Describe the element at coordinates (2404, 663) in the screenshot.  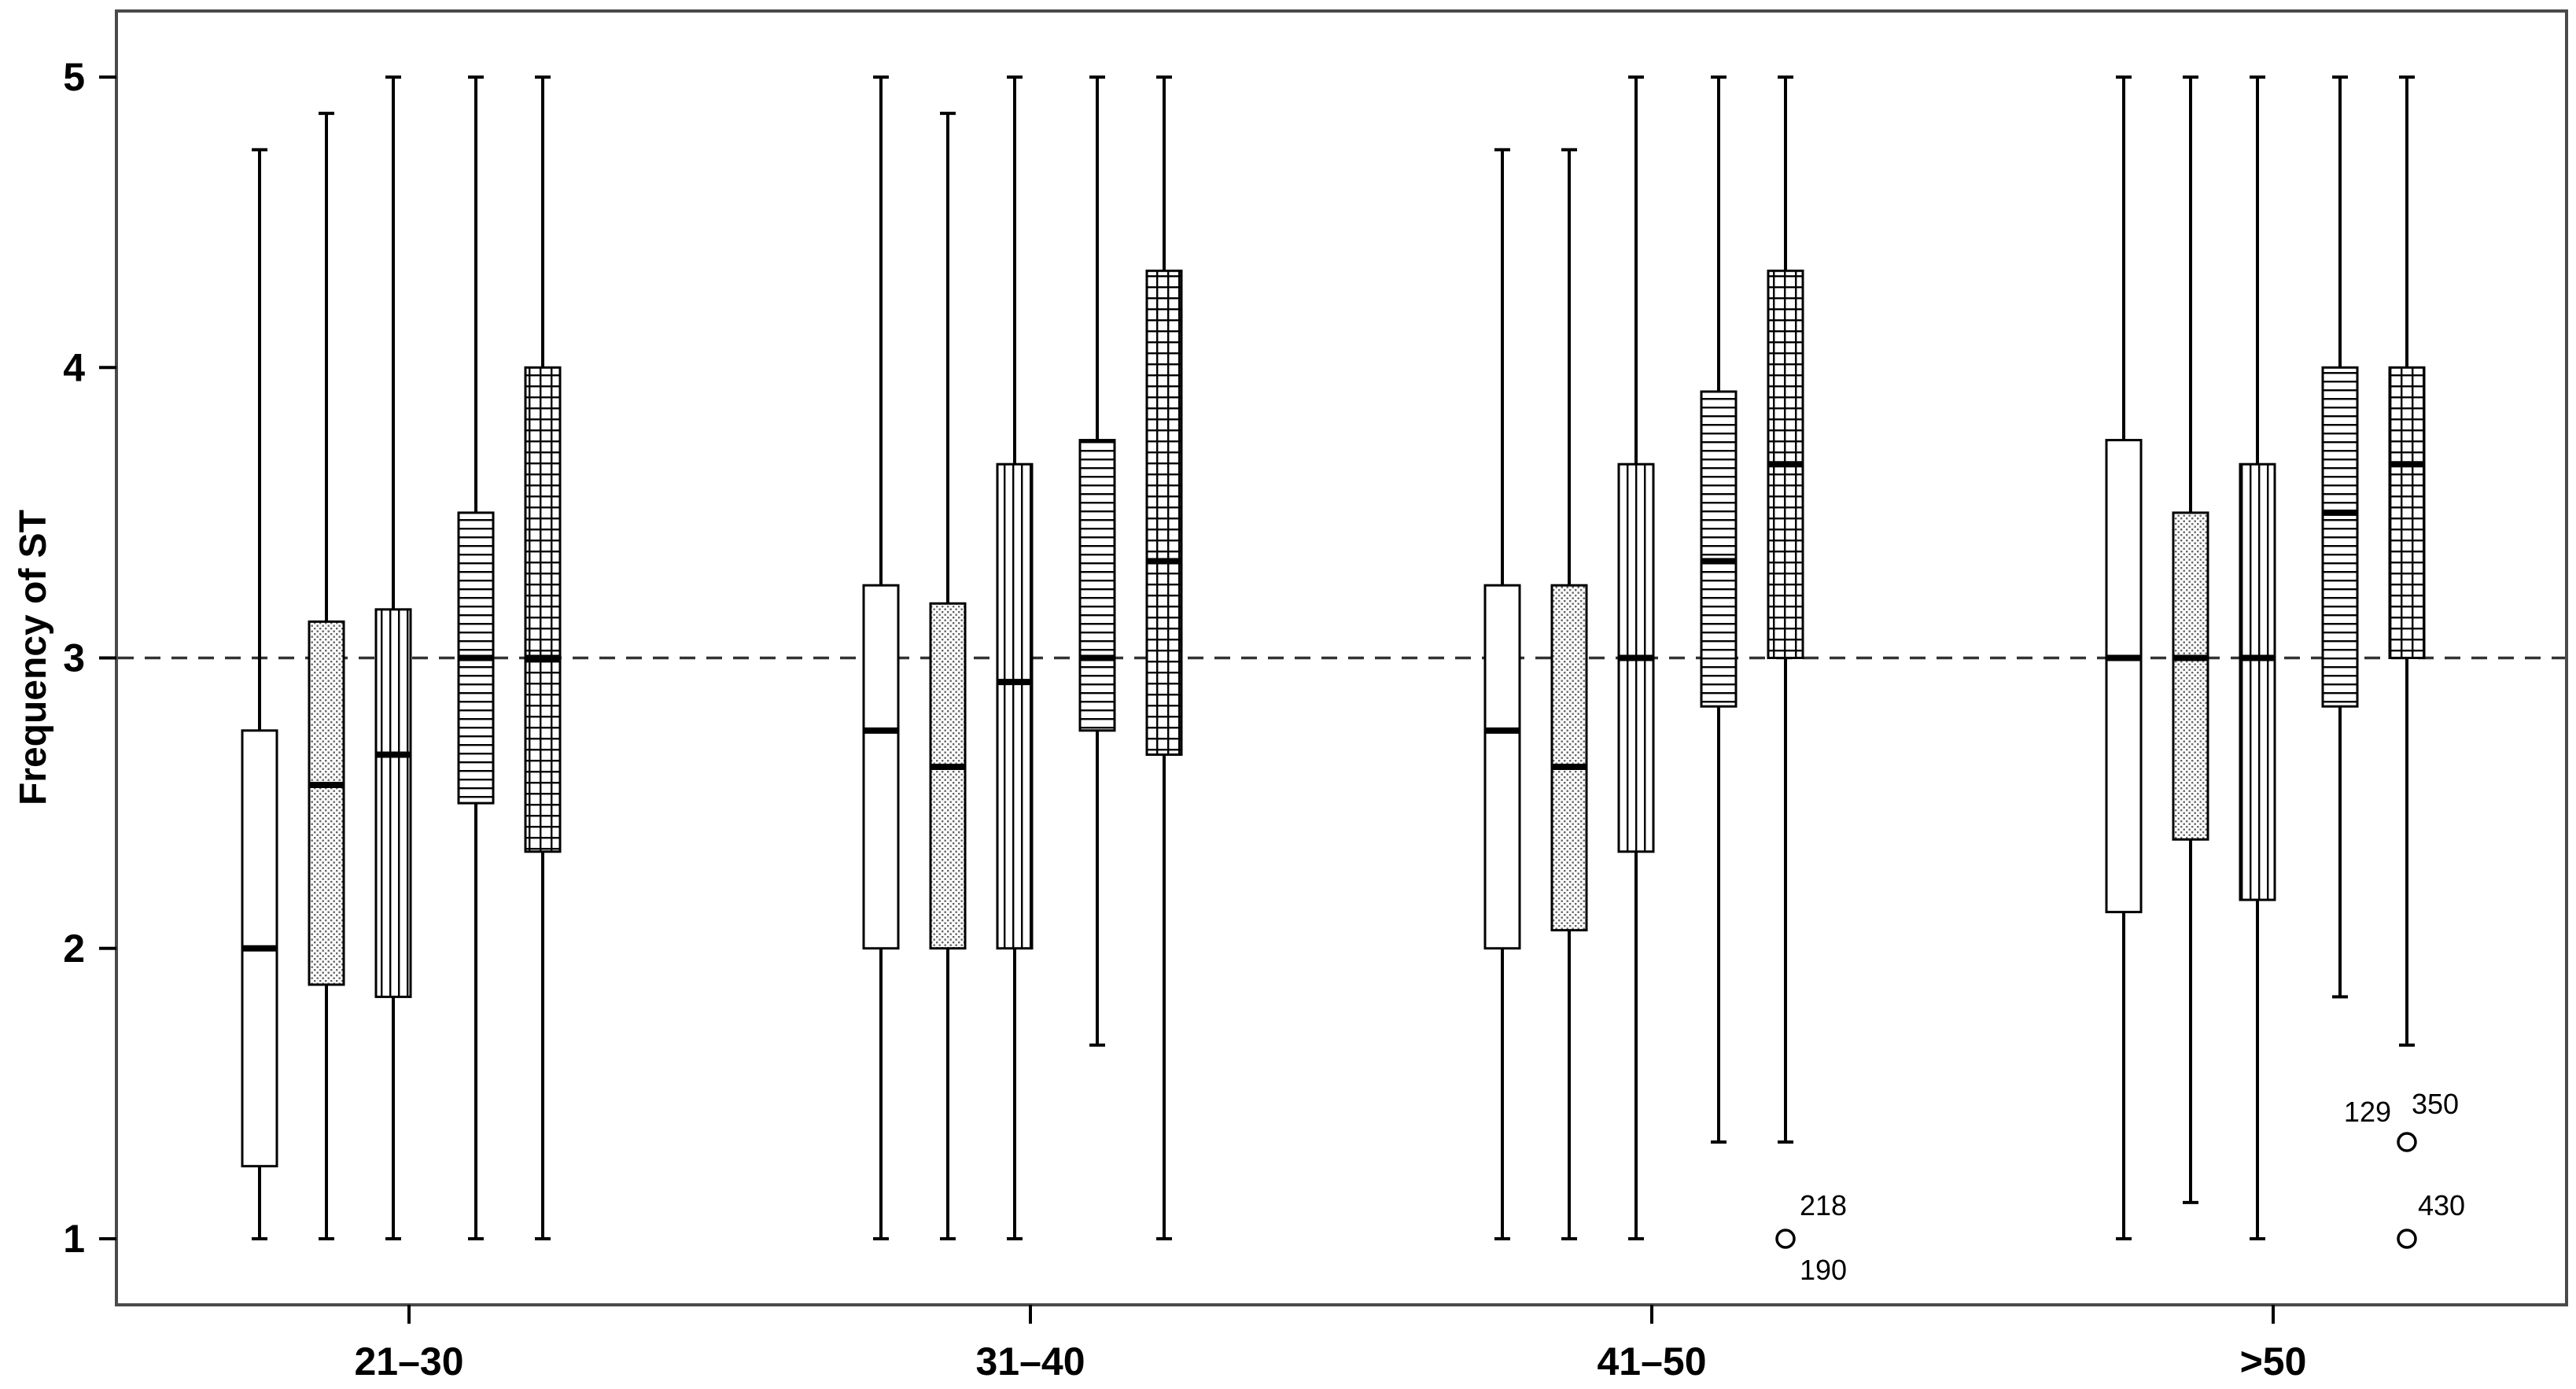
I see `box-grid: 129 350 430` at that location.